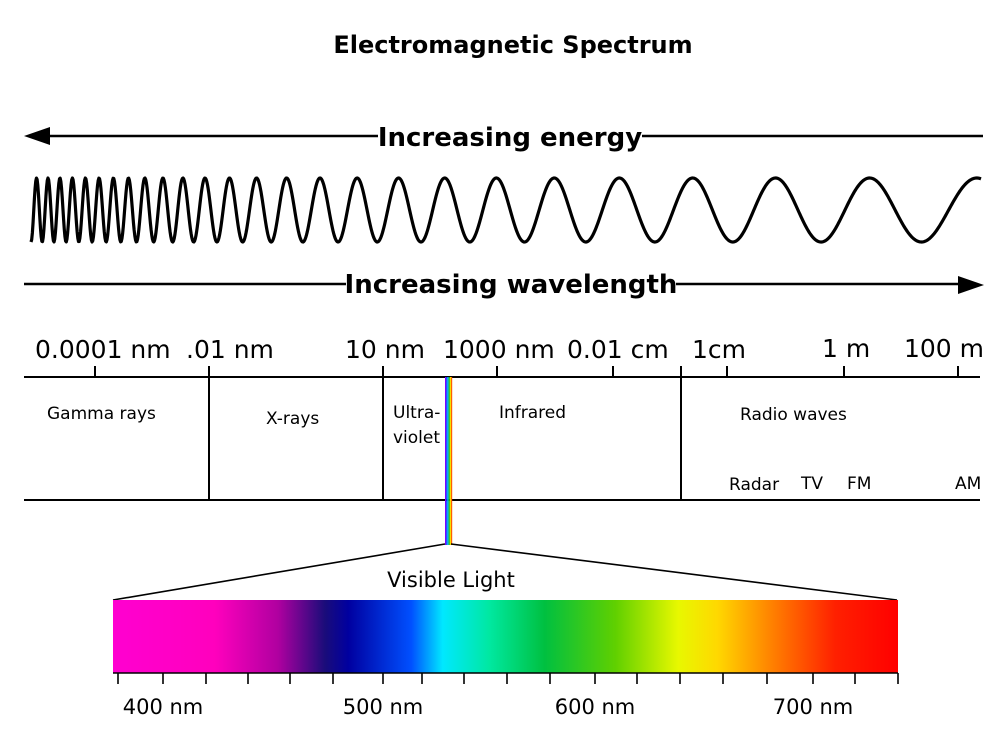 The width and height of the screenshot is (1000, 746). What do you see at coordinates (292, 419) in the screenshot?
I see `band-xrays: X-rays` at bounding box center [292, 419].